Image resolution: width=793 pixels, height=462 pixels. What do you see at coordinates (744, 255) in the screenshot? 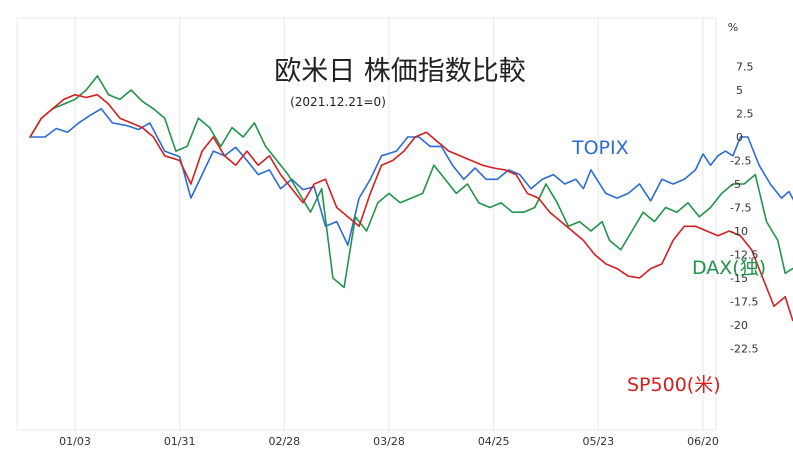
I see `y-tick-label: -12.5` at bounding box center [744, 255].